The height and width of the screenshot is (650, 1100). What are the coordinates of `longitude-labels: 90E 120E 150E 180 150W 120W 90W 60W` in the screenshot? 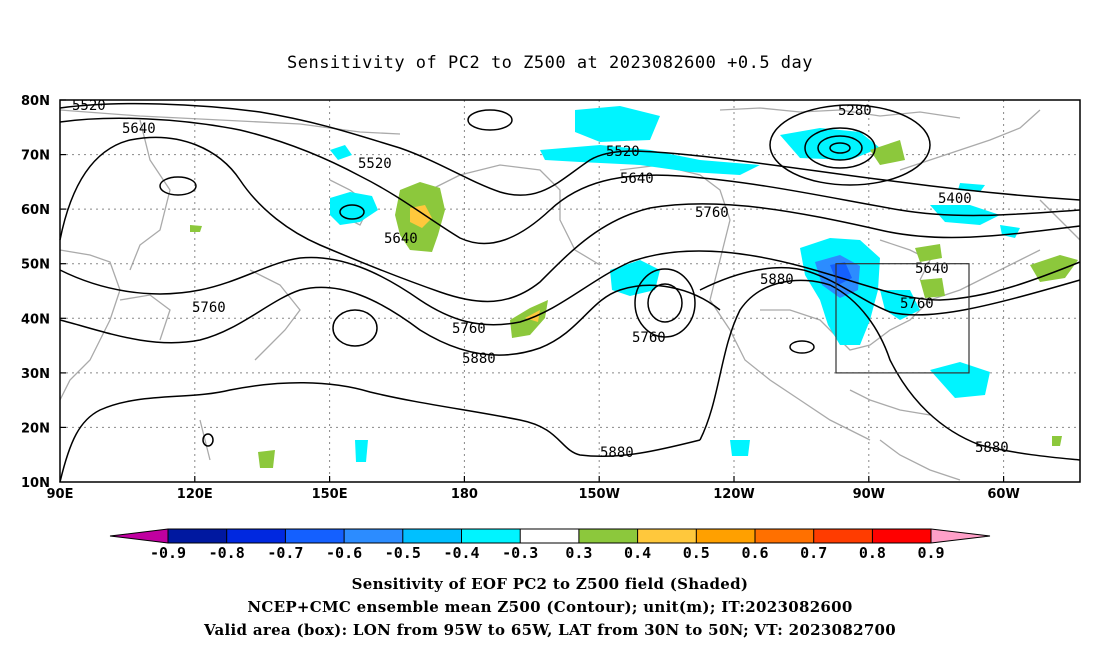 It's located at (533, 494).